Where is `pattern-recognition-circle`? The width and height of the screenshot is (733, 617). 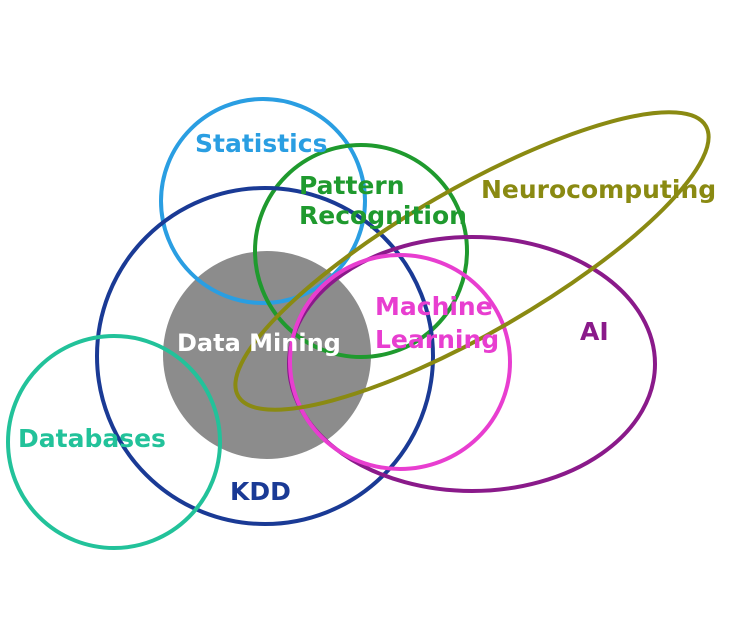
pattern-recognition-circle is located at coordinates (361, 251).